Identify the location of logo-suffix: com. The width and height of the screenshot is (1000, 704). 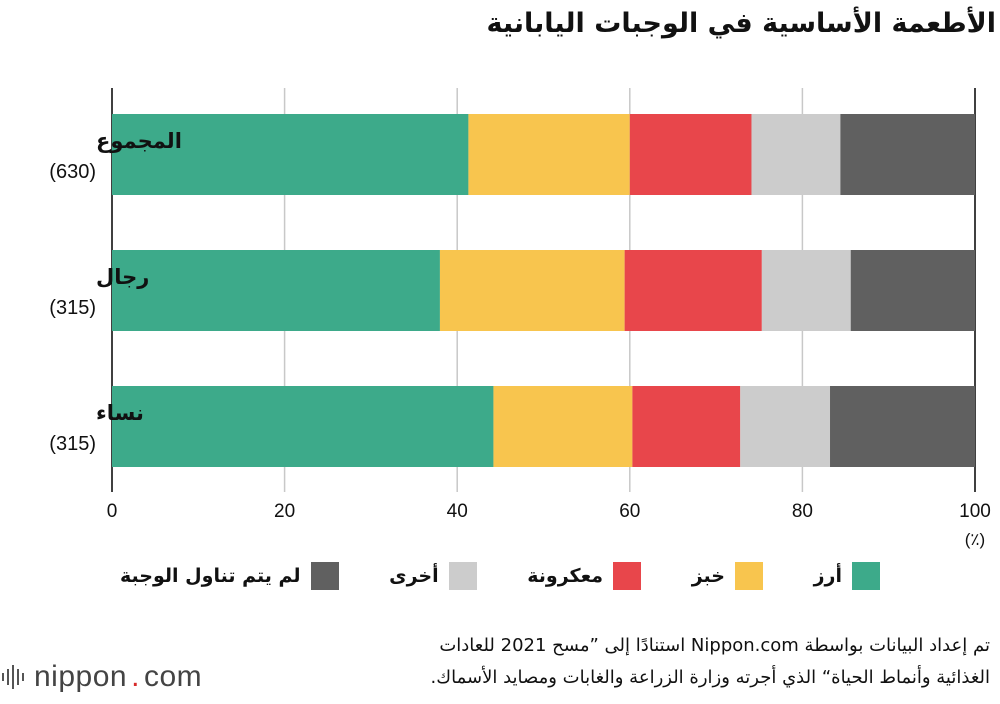
(173, 676).